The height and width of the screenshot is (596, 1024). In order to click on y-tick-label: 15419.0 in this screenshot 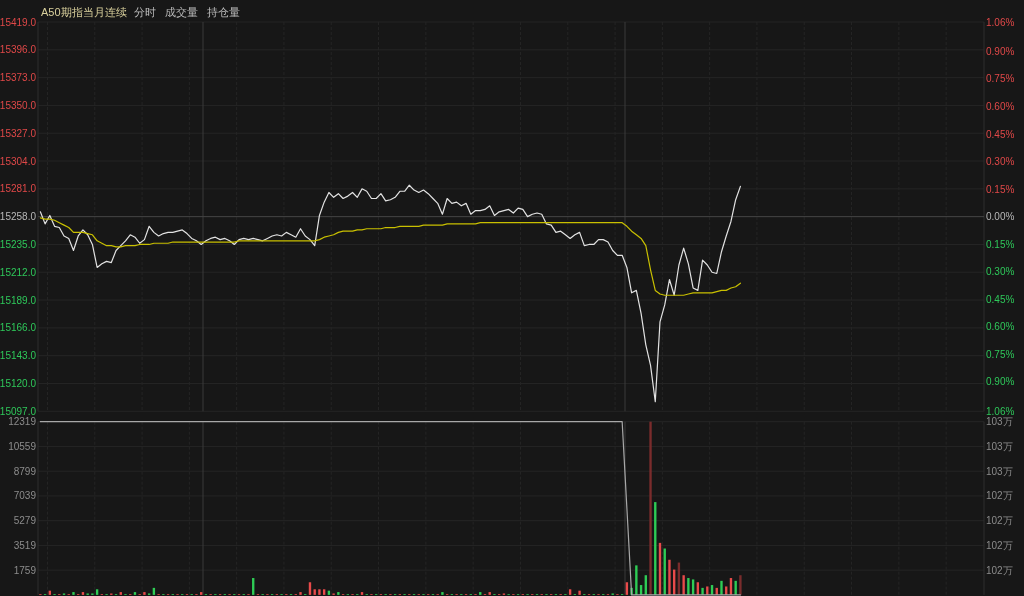, I will do `click(18, 22)`.